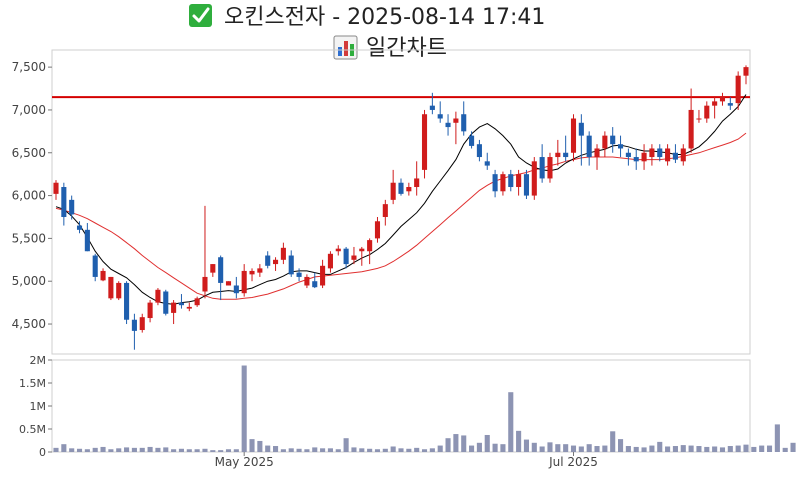 Image resolution: width=800 pixels, height=504 pixels. Describe the element at coordinates (573, 462) in the screenshot. I see `x-tick-label: Jul 2025` at that location.